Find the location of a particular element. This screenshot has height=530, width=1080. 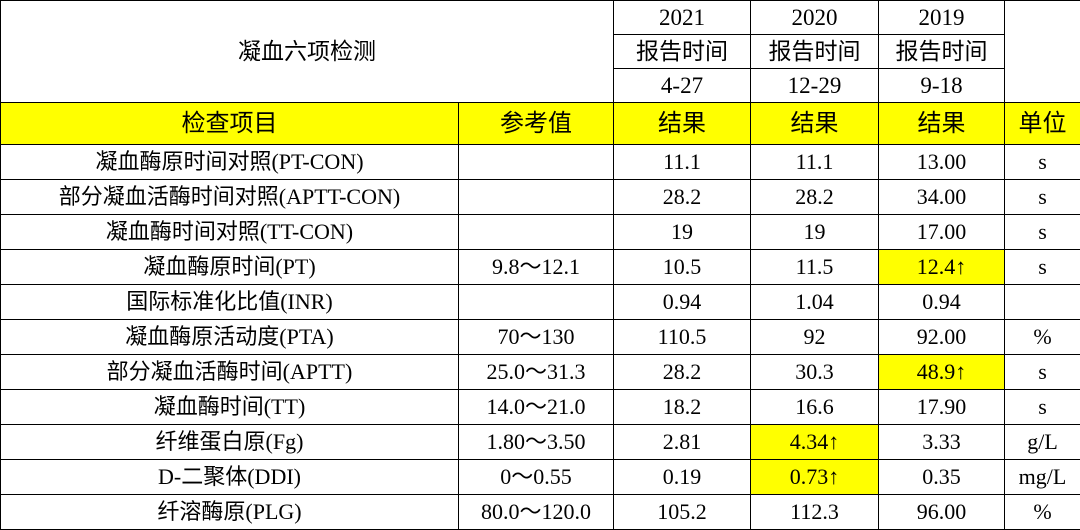

table-row: 纤维蛋白原(Fg) 1.80～3.50 2.81 4.34↑ 3.33 g/L is located at coordinates (540, 442).